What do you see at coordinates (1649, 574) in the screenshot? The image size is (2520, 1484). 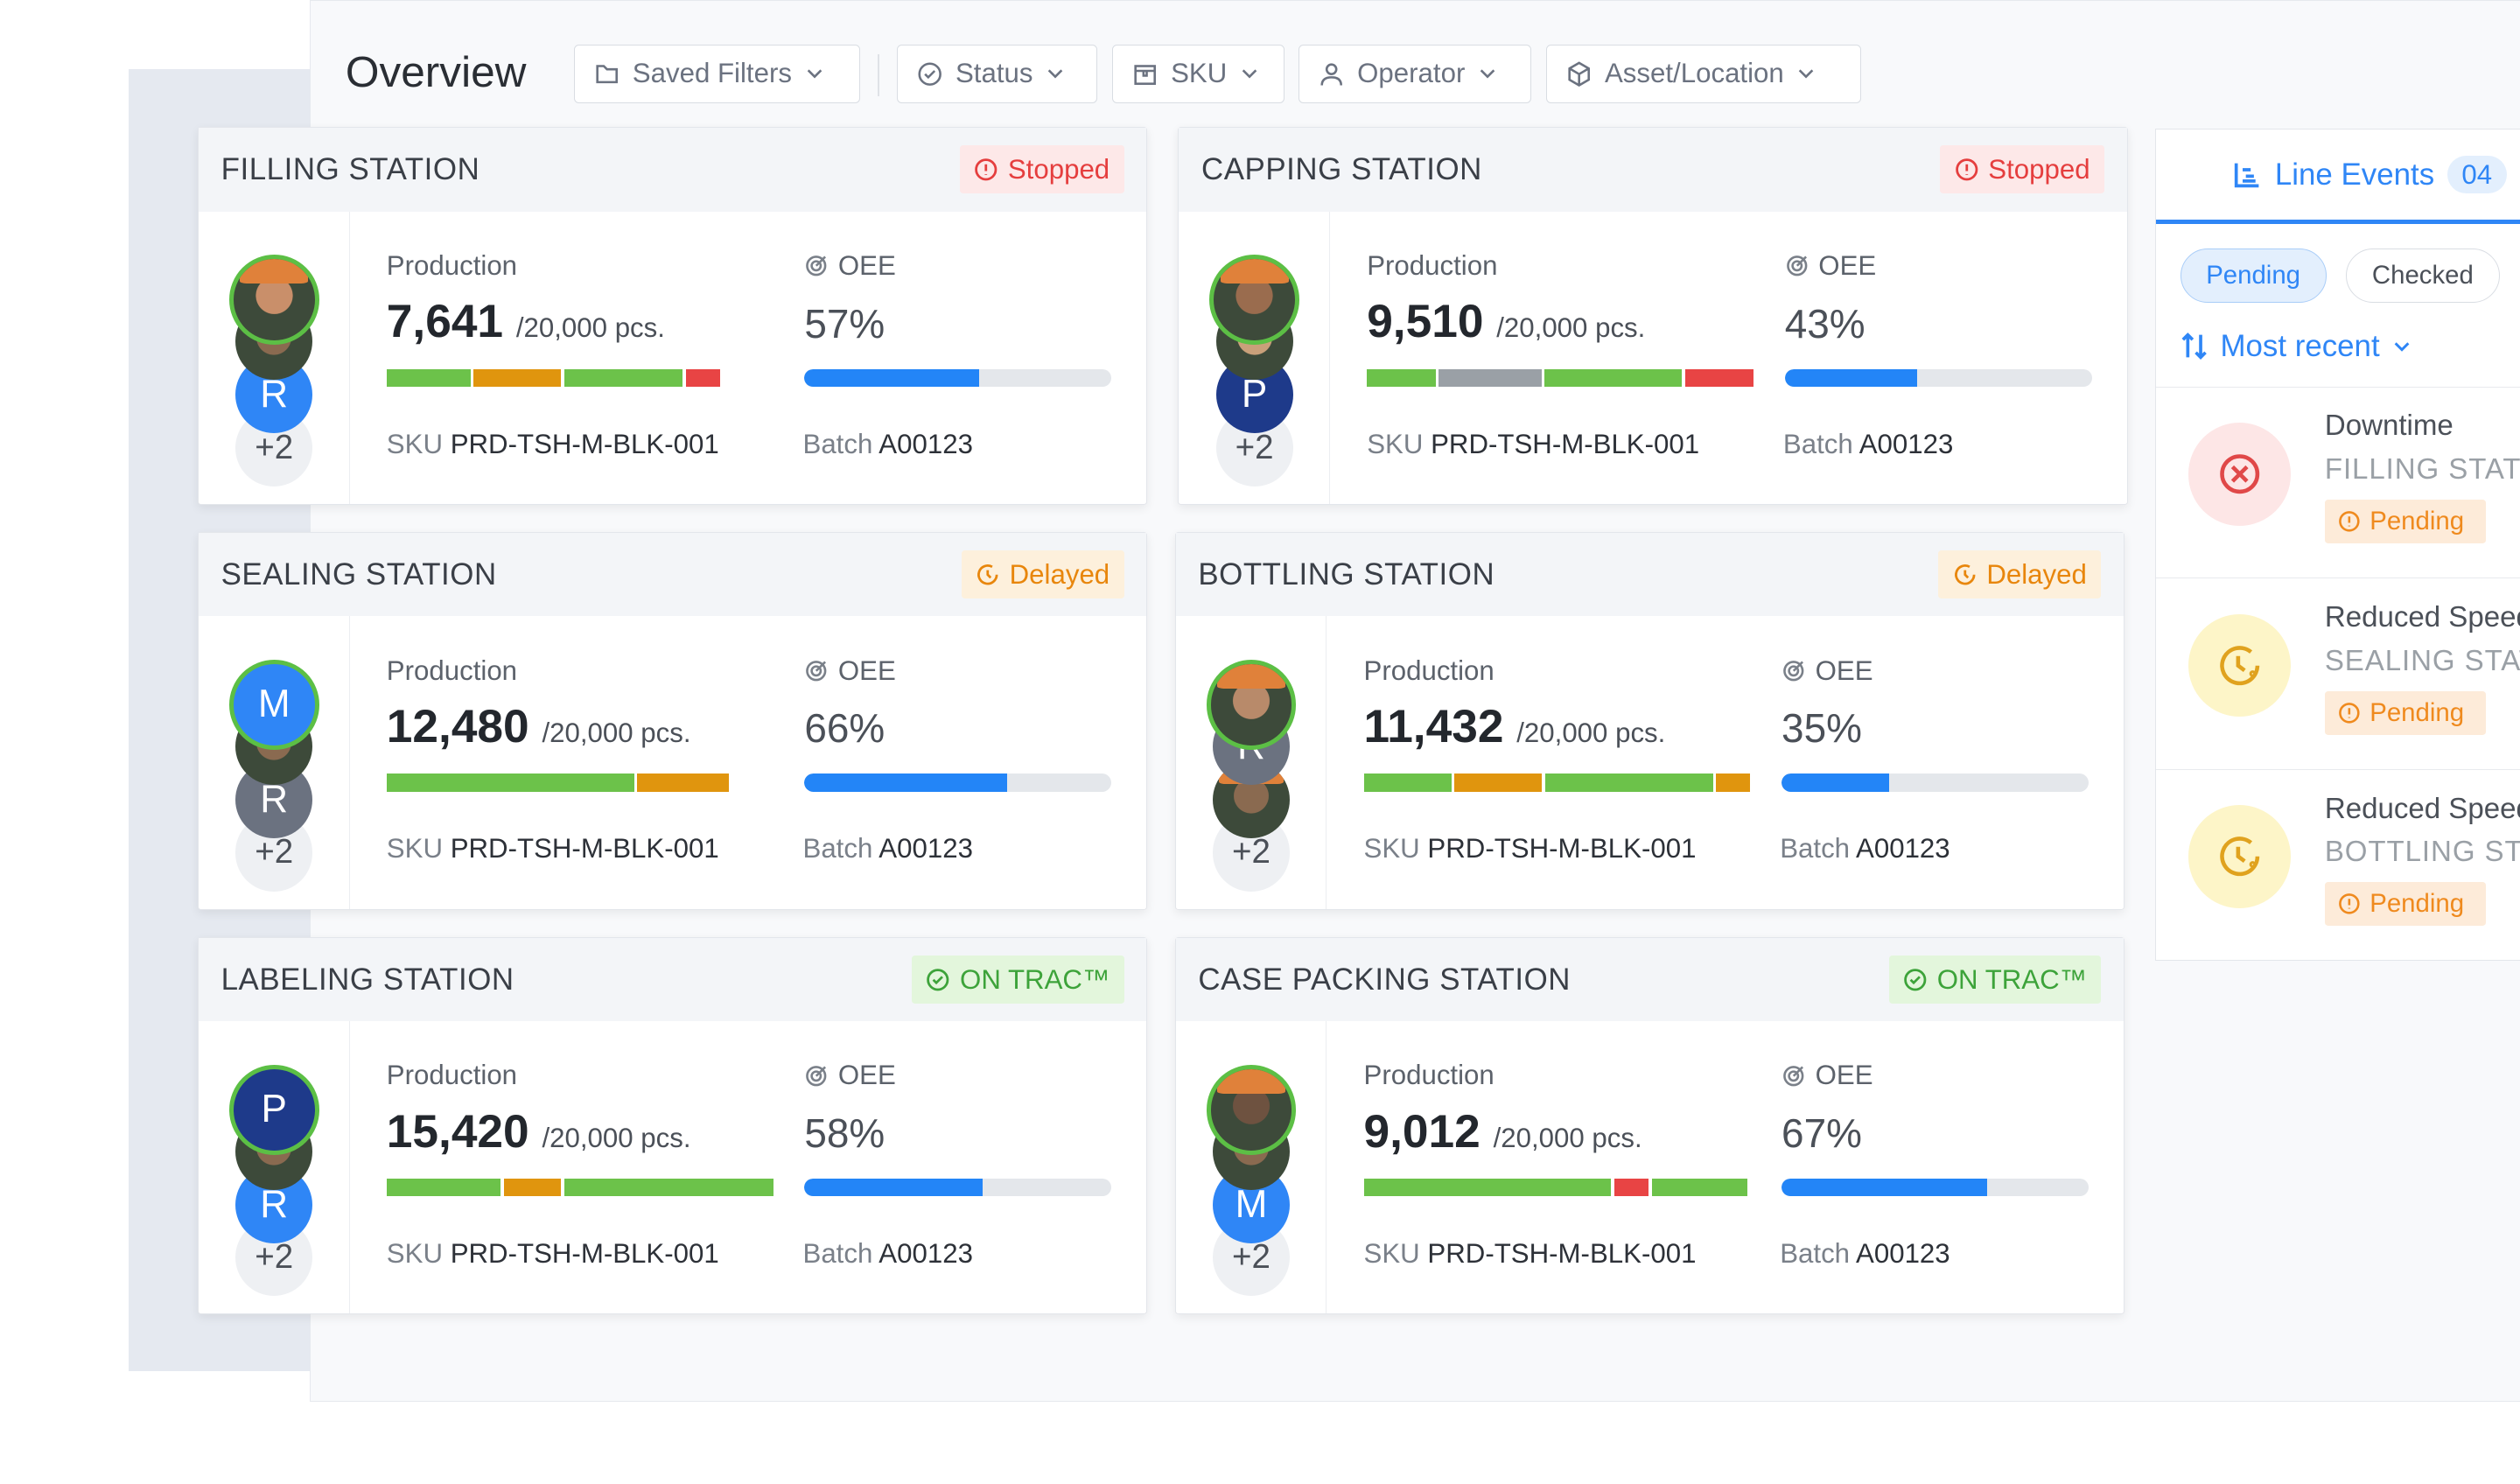 I see `card-header: BOTTLING STATION Delayed` at bounding box center [1649, 574].